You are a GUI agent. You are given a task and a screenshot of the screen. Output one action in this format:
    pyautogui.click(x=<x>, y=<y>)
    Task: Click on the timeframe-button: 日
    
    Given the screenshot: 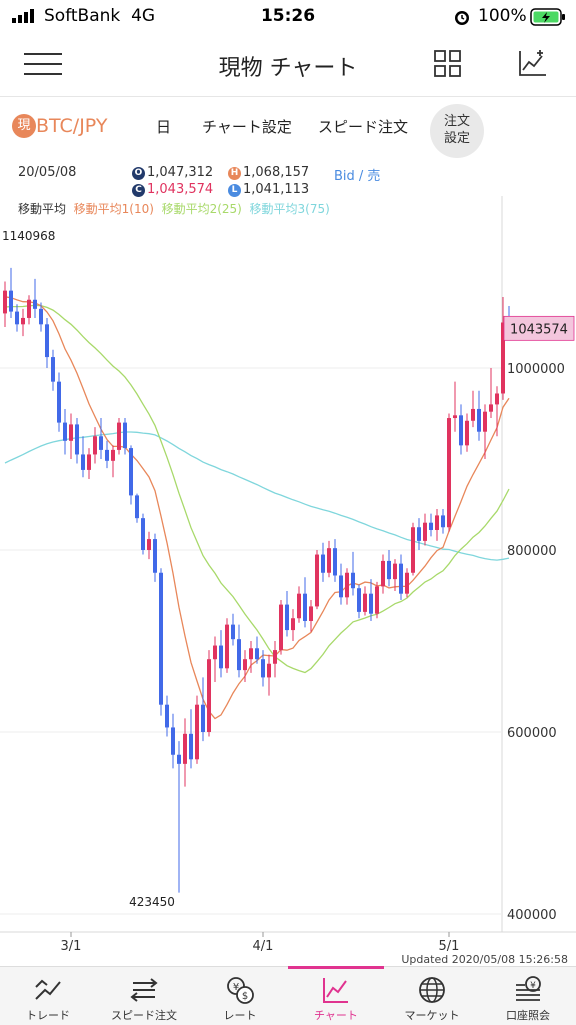 What is the action you would take?
    pyautogui.click(x=164, y=127)
    